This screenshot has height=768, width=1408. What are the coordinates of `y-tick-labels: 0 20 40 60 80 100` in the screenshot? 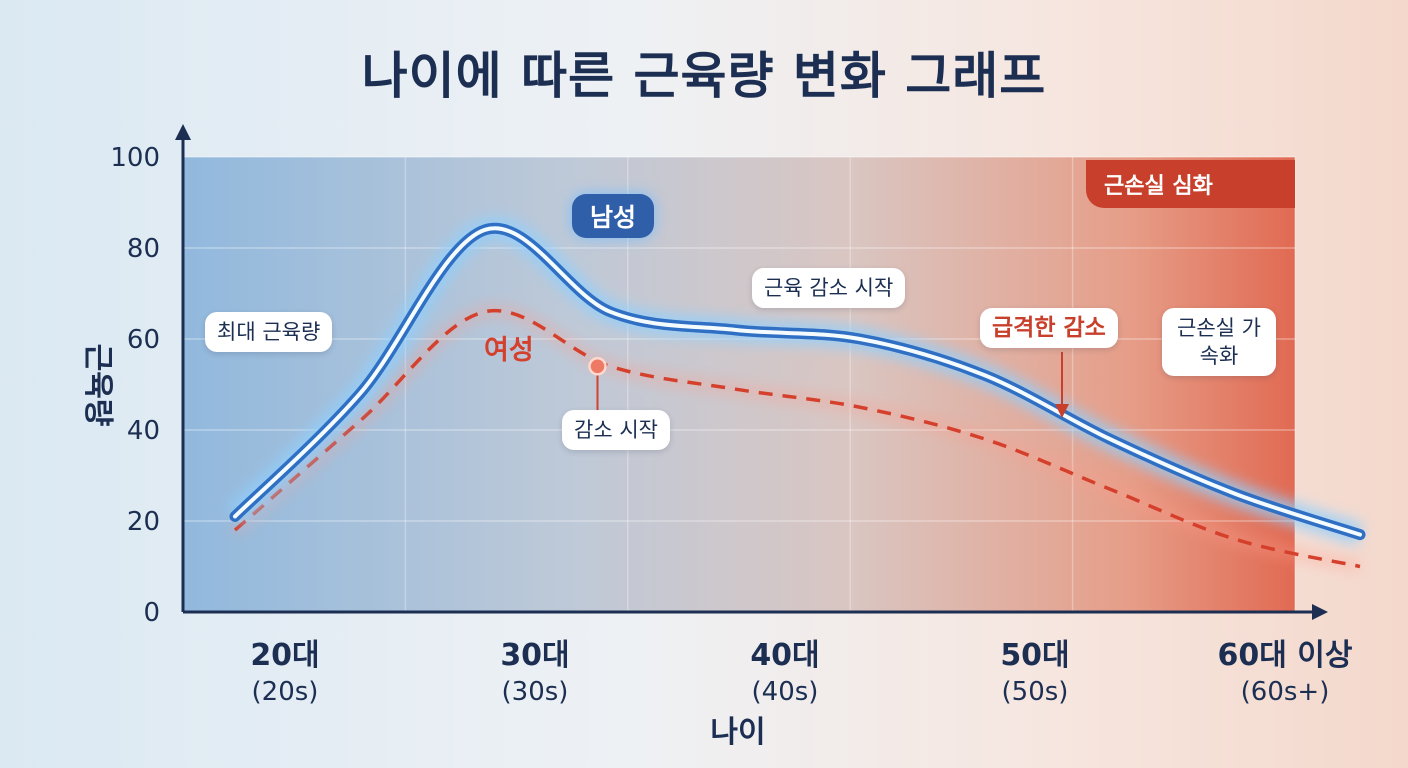 It's located at (135, 385).